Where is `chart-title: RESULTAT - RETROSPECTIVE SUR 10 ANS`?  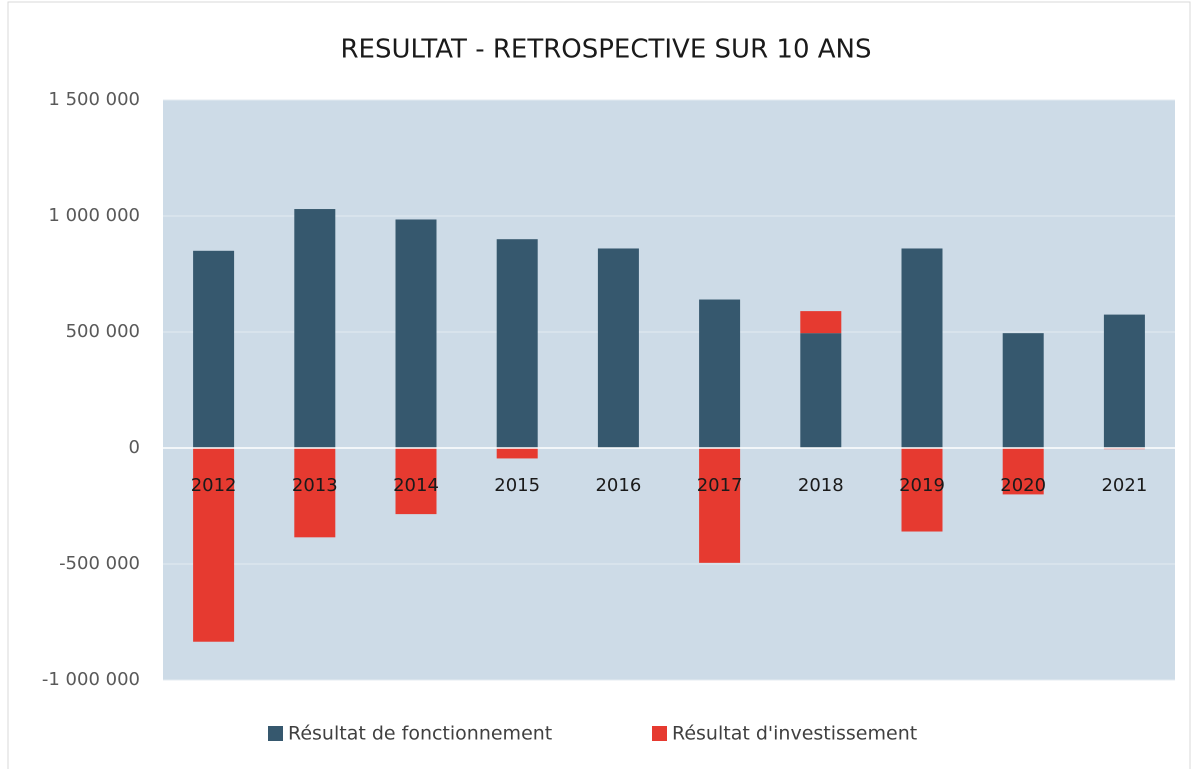
chart-title: RESULTAT - RETROSPECTIVE SUR 10 ANS is located at coordinates (605, 50).